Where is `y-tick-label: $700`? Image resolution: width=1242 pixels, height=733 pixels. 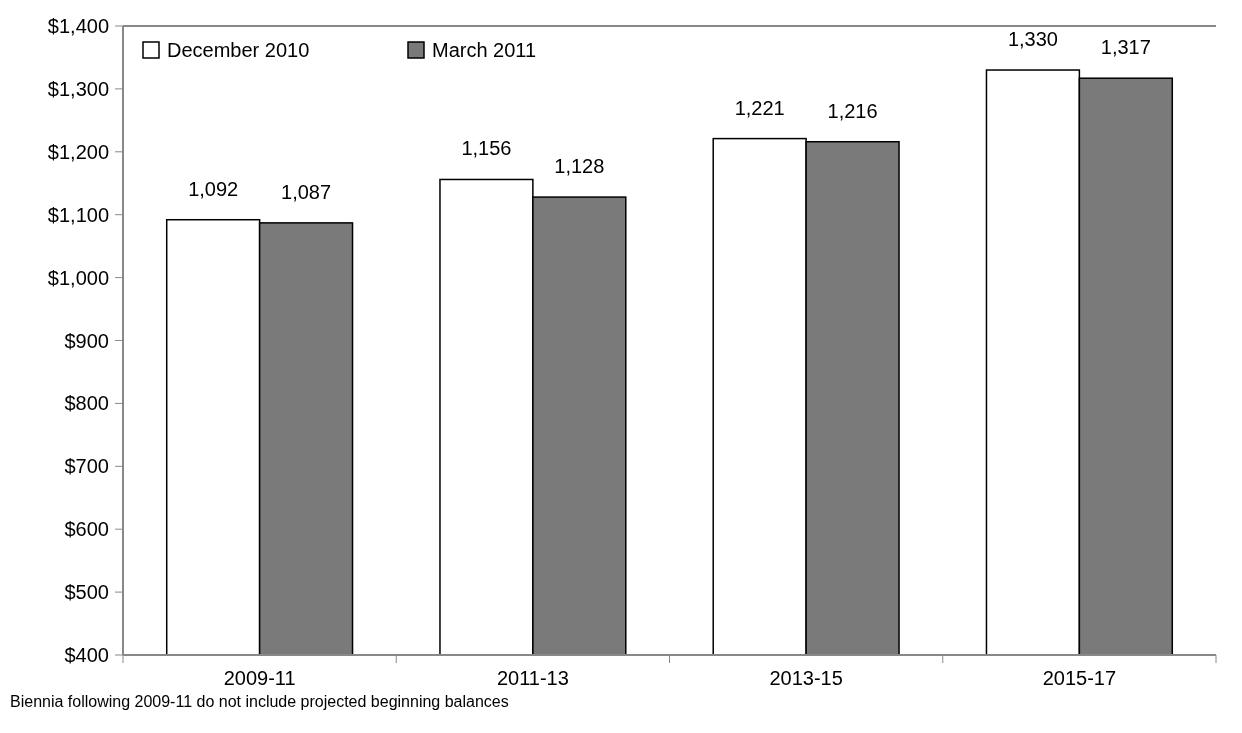 y-tick-label: $700 is located at coordinates (86, 466).